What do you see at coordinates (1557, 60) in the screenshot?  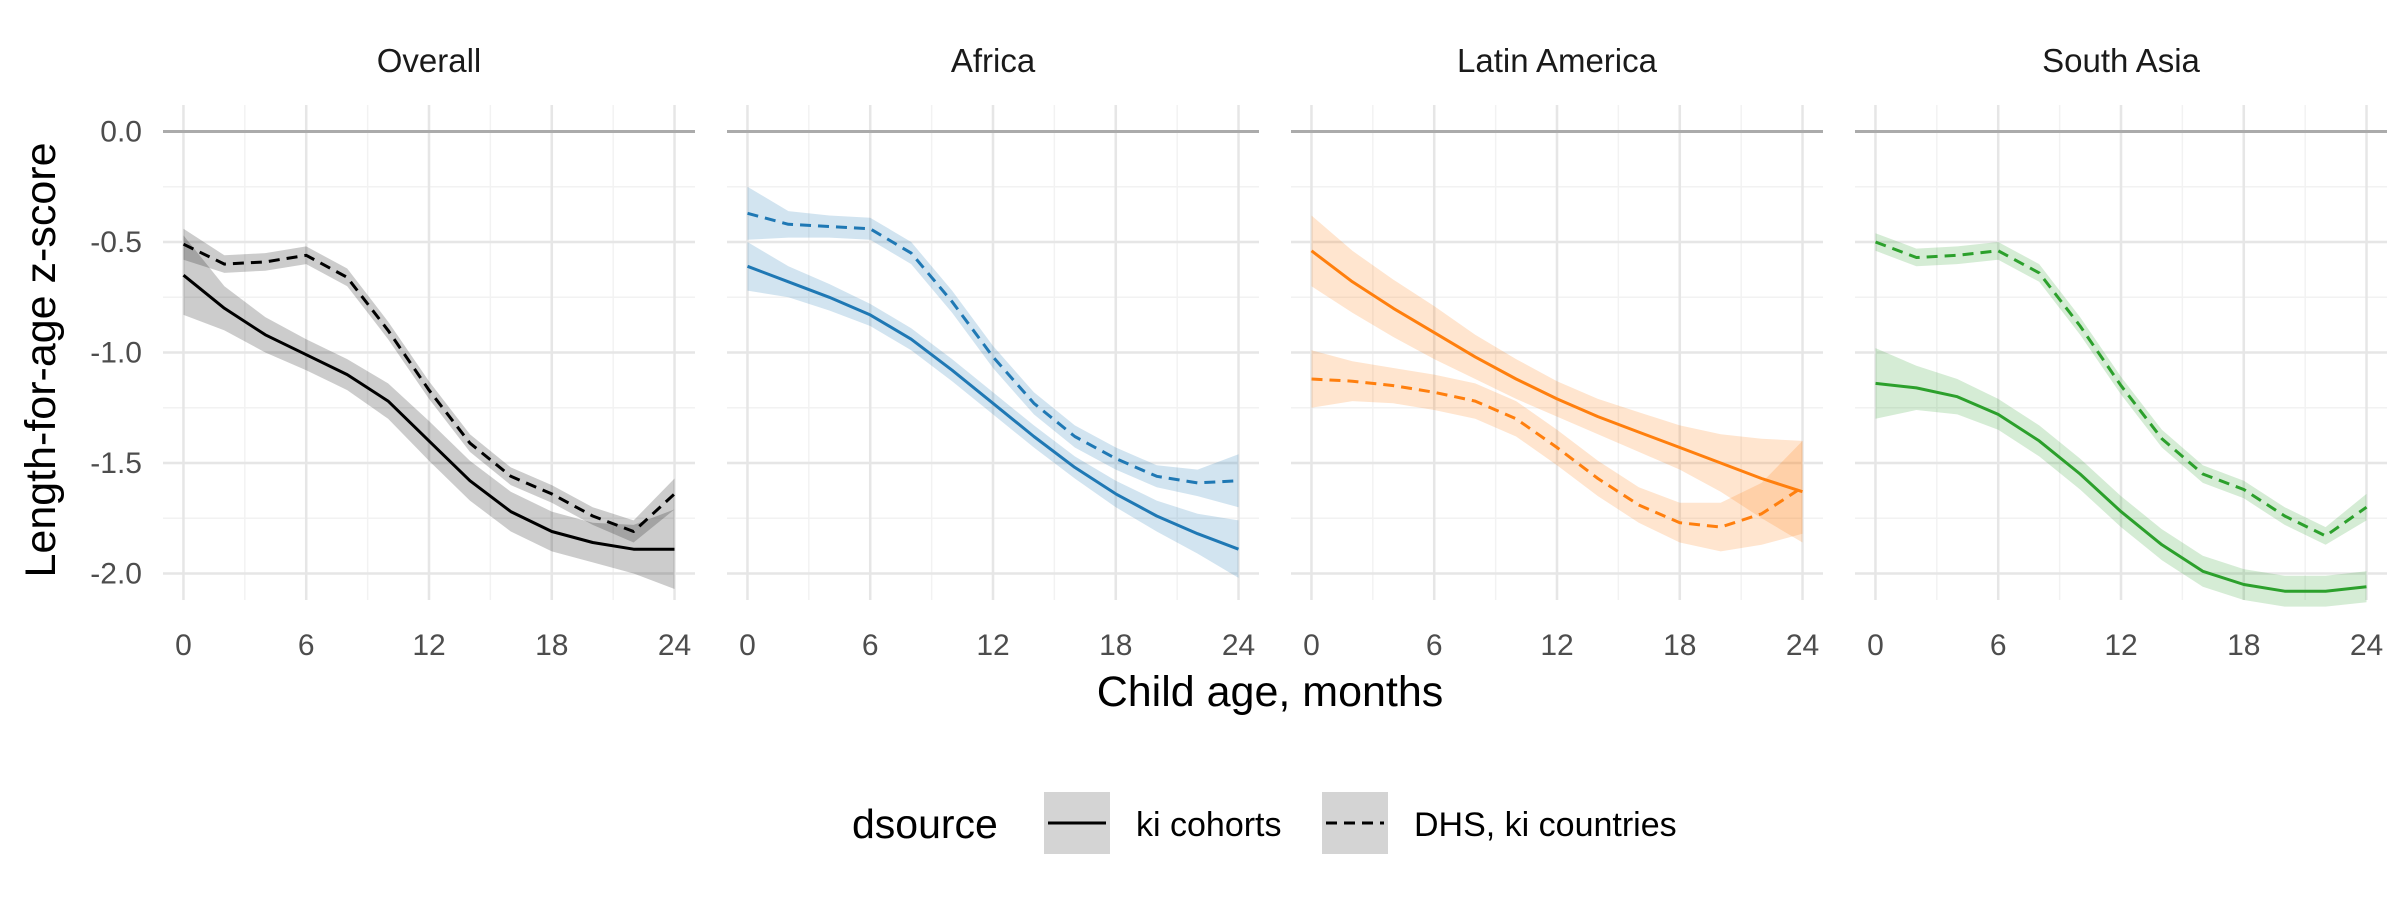 I see `panel-title-latin-america: Latin America` at bounding box center [1557, 60].